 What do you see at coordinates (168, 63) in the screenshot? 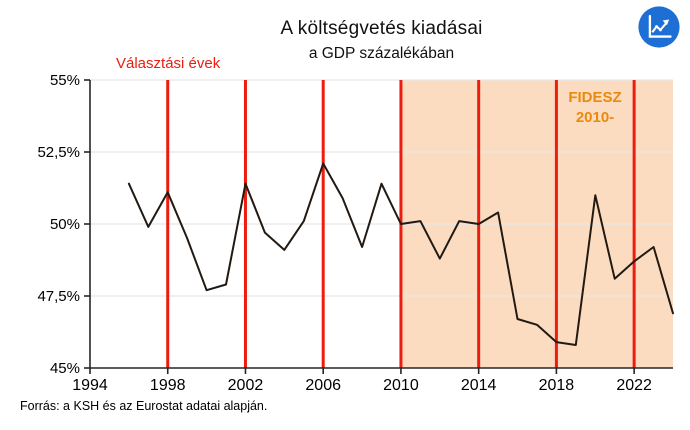
I see `election-years-label: Választási évek` at bounding box center [168, 63].